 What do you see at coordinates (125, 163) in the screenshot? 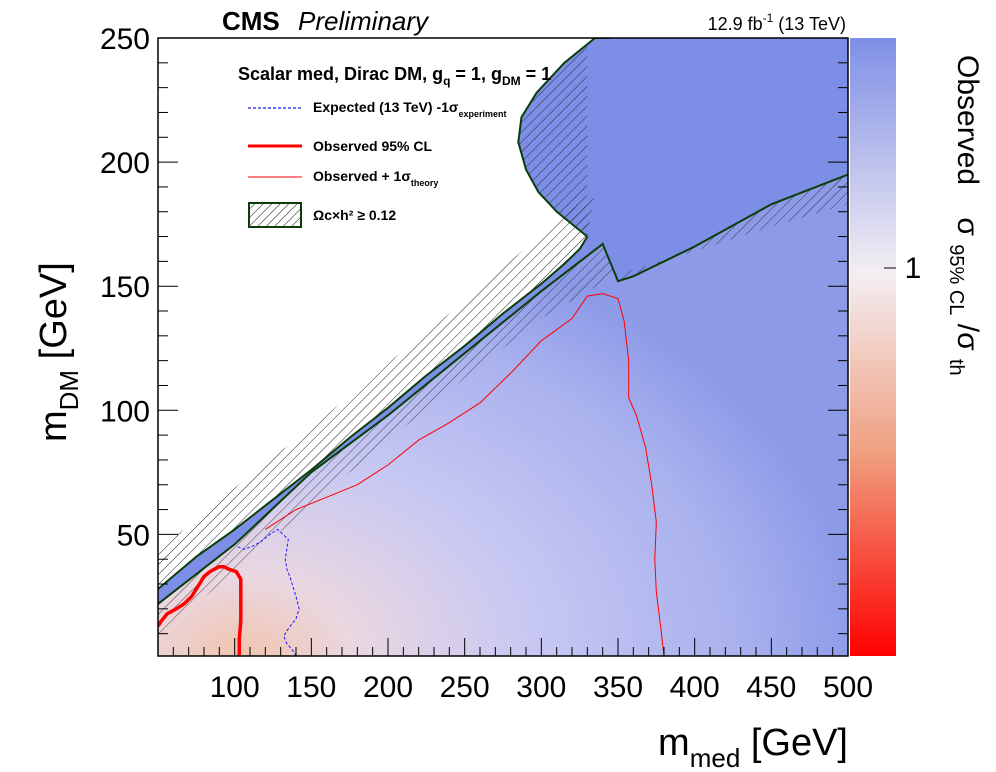
I see `y-tick-label: 200` at bounding box center [125, 163].